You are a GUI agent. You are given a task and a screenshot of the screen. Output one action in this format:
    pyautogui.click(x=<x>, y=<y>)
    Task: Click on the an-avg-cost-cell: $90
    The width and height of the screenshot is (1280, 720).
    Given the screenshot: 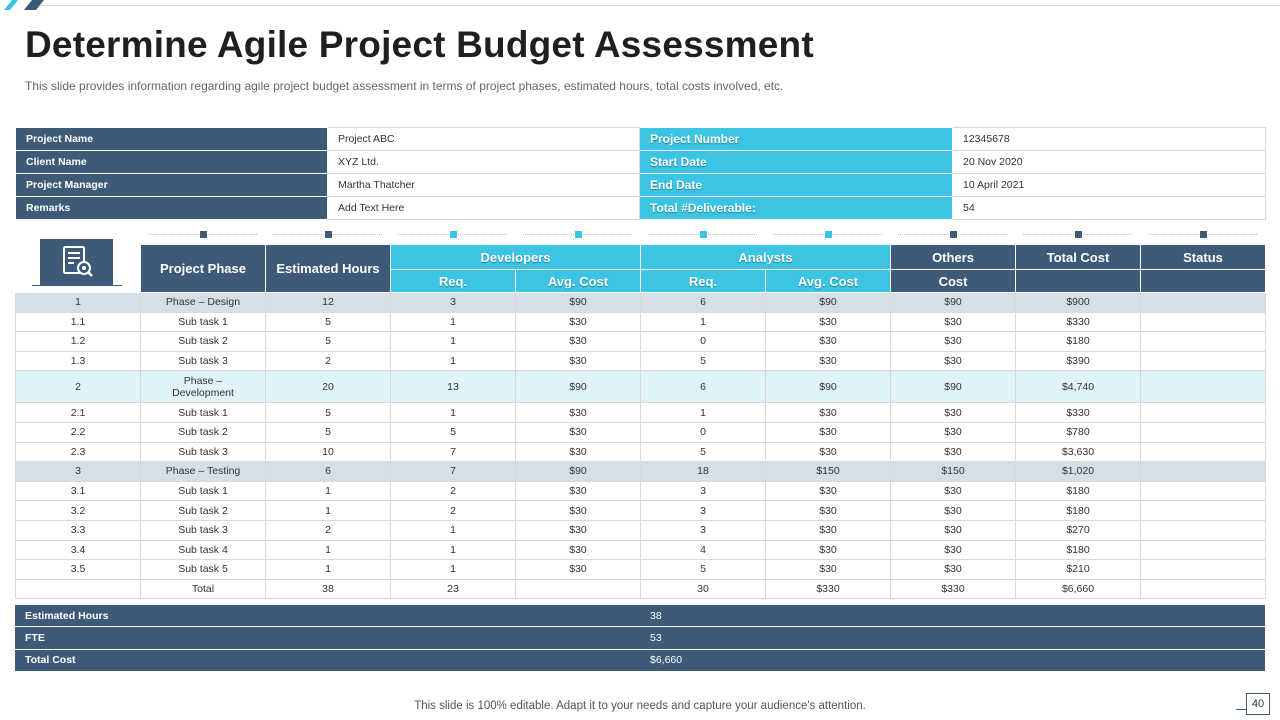 What is the action you would take?
    pyautogui.click(x=828, y=302)
    